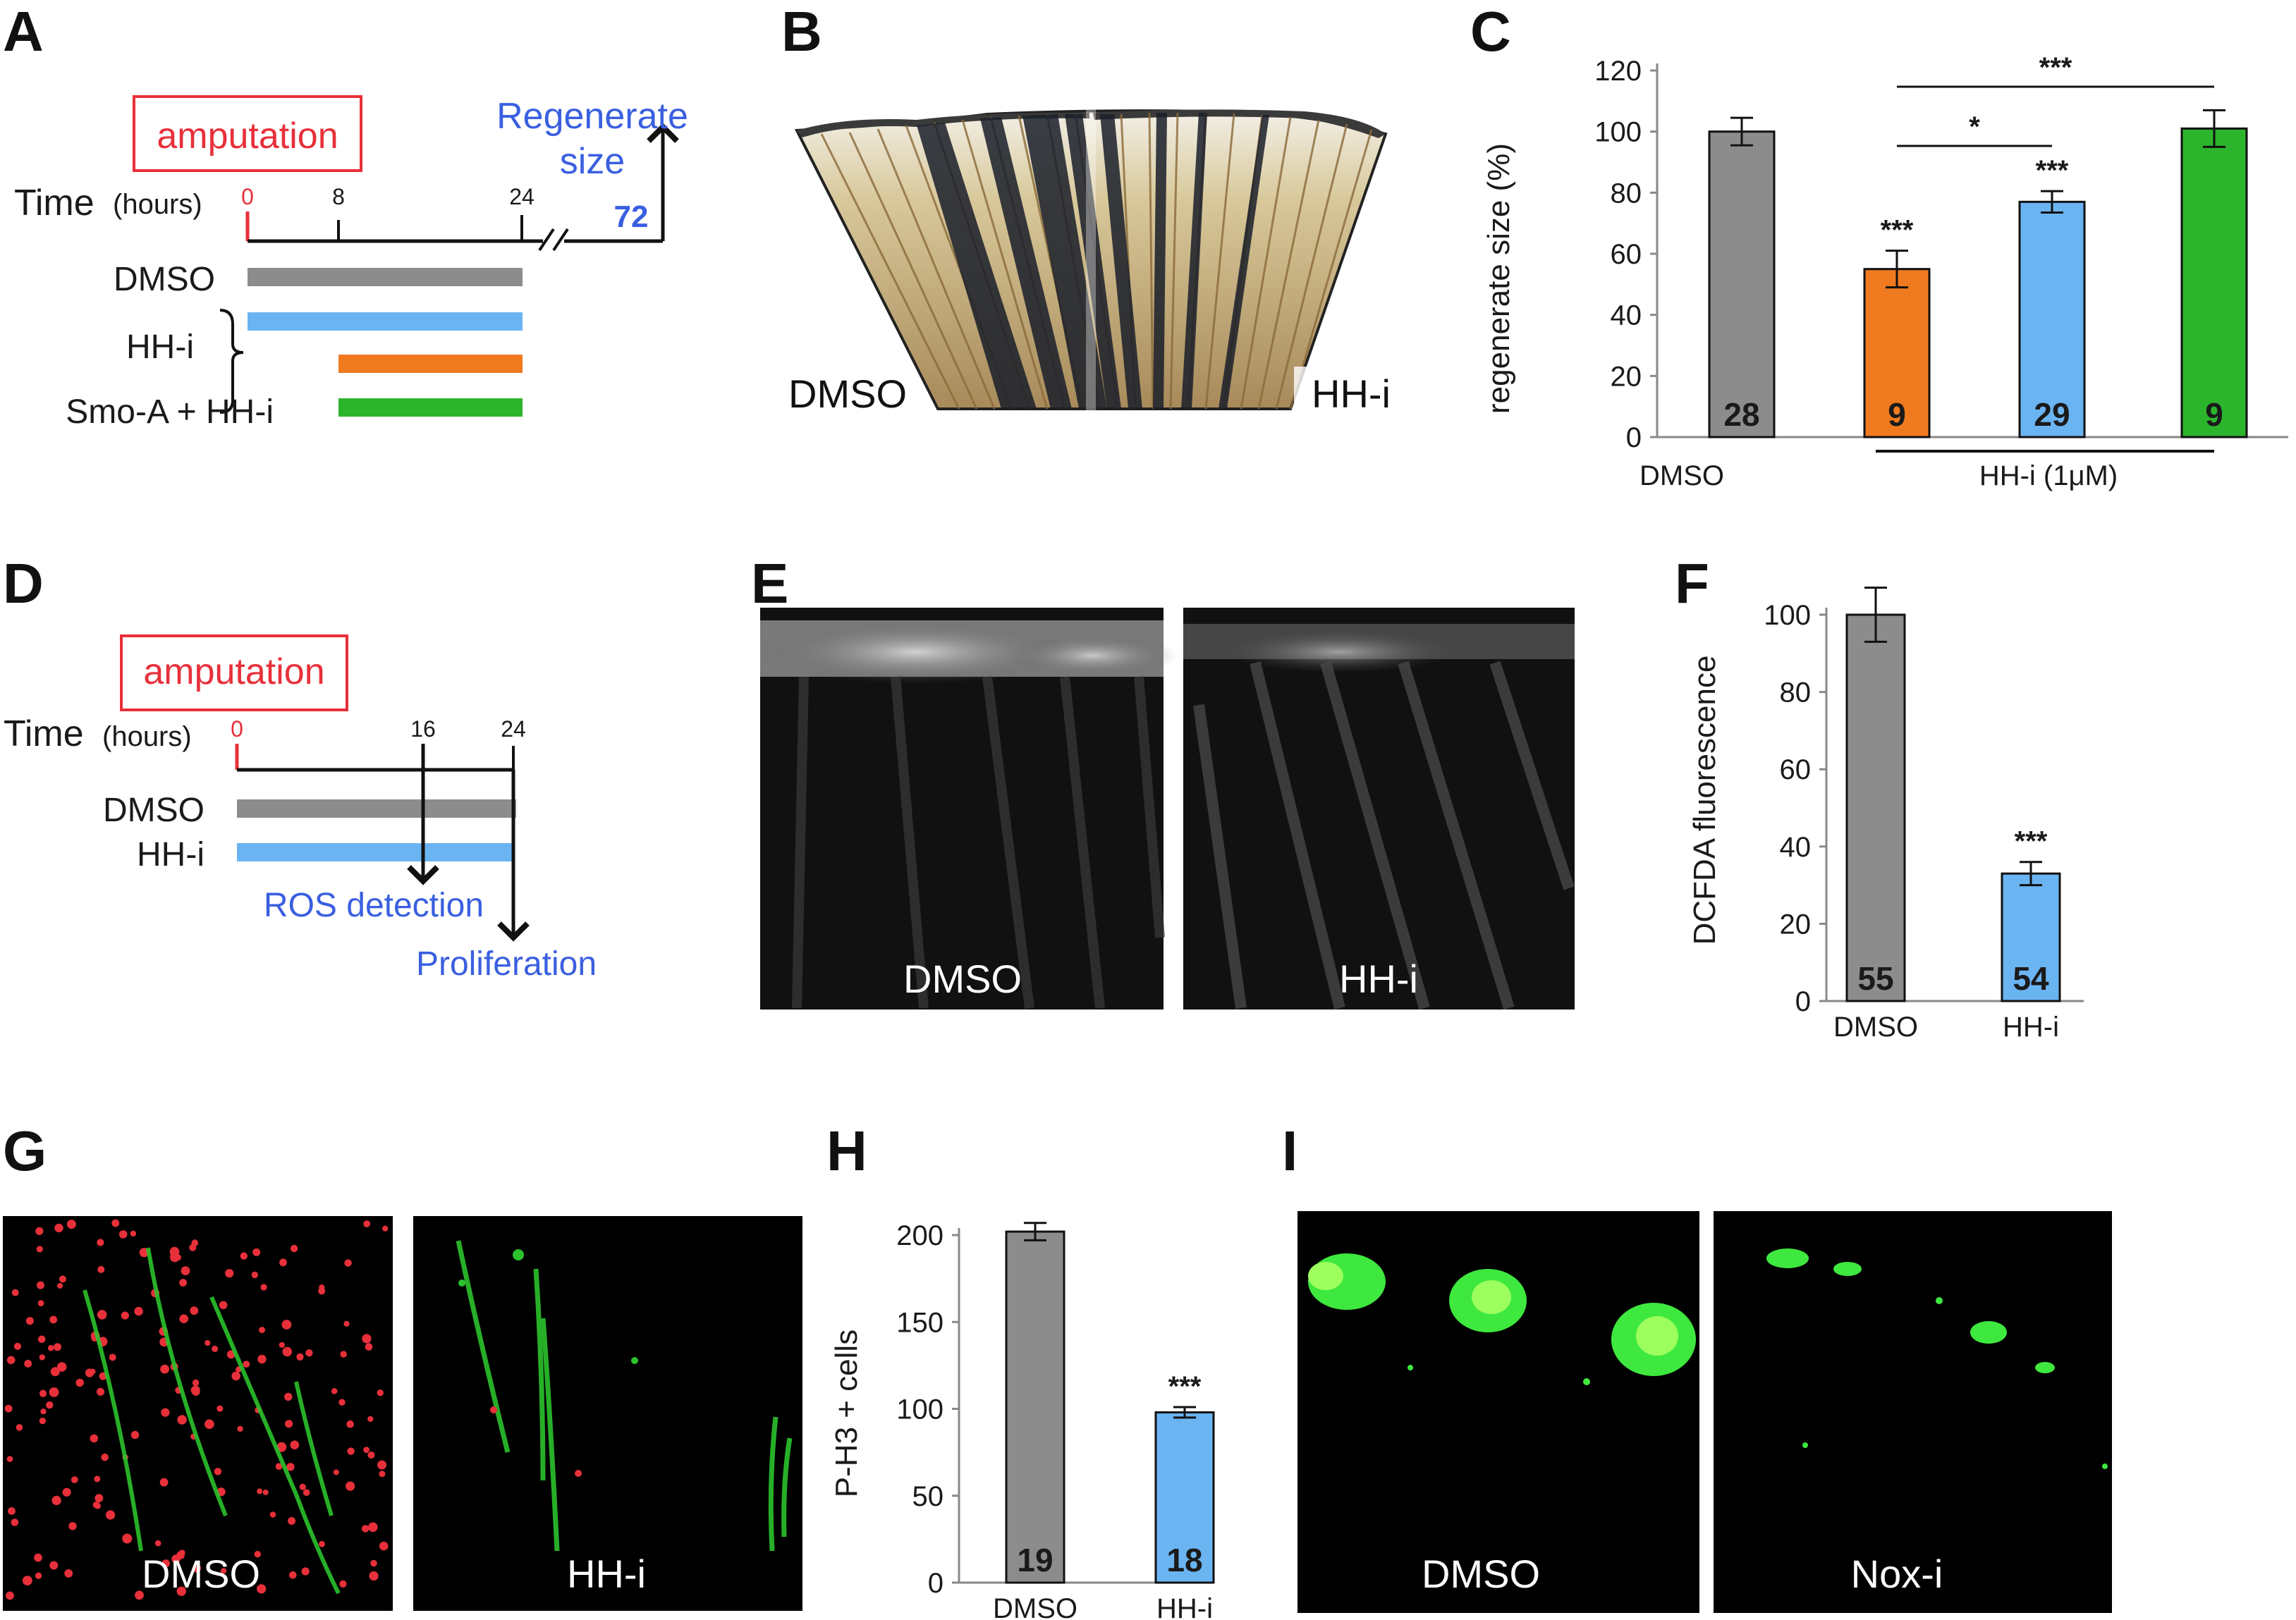  I want to click on panel-label-b: B, so click(801, 31).